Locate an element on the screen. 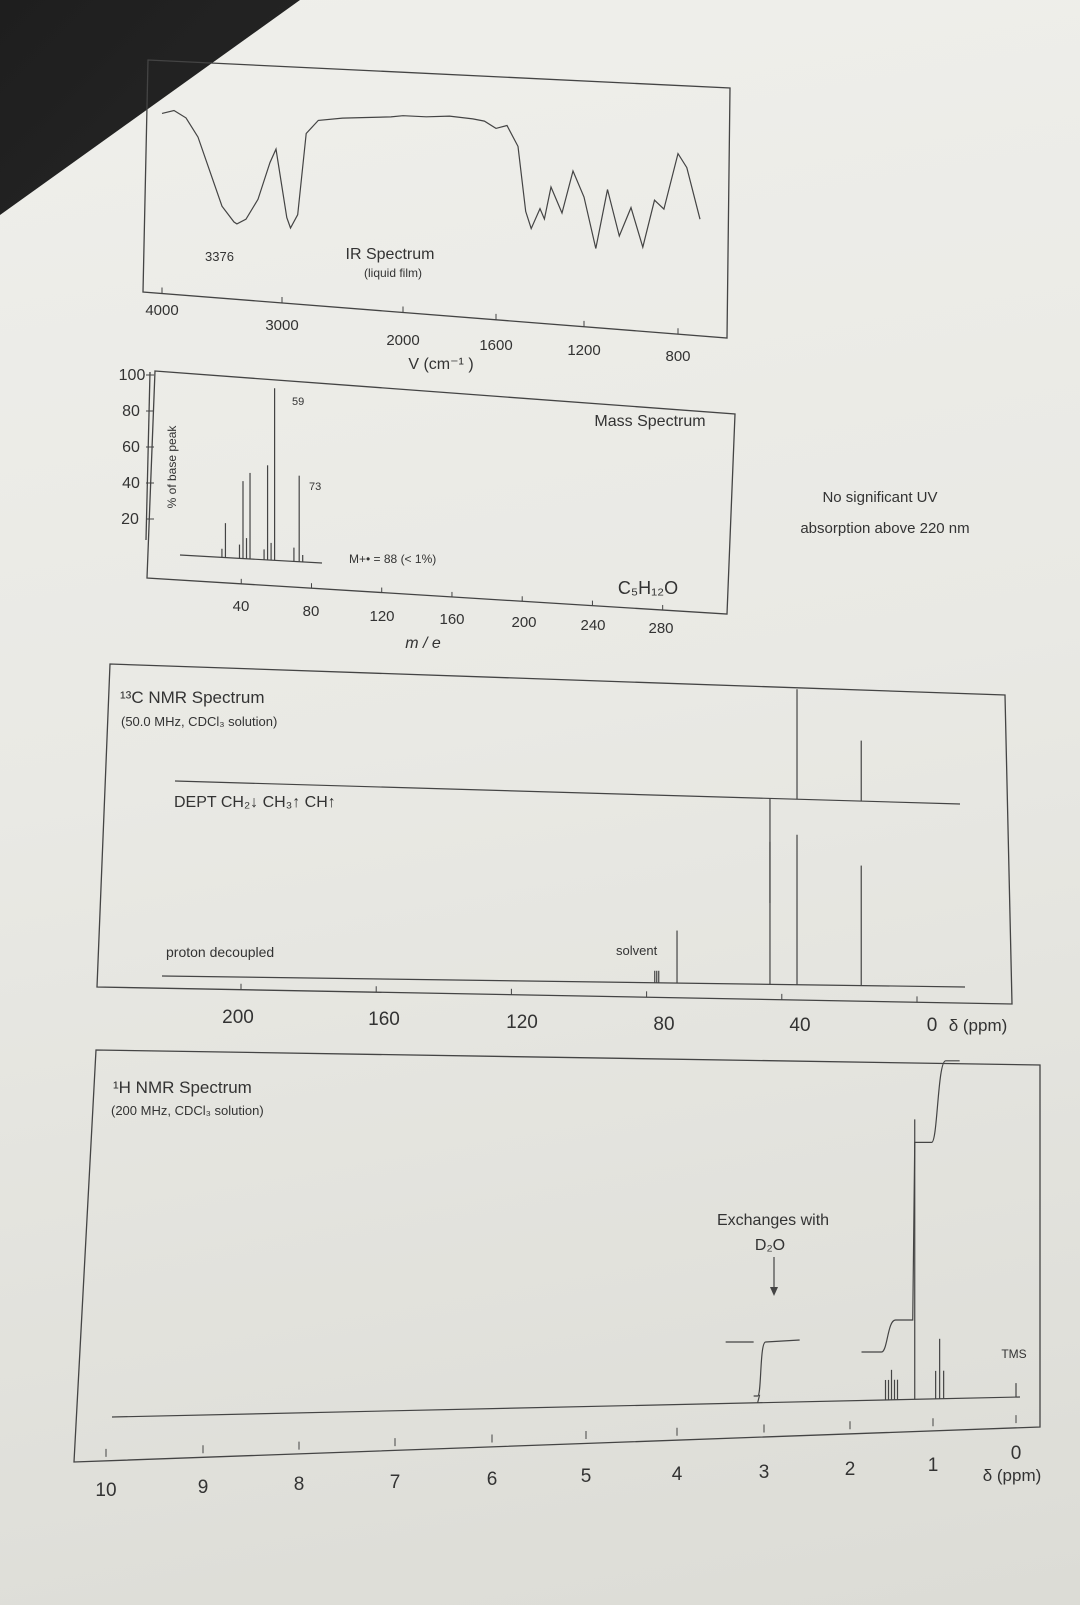 The width and height of the screenshot is (1080, 1605). ms-ytick-20: 20 is located at coordinates (130, 519).